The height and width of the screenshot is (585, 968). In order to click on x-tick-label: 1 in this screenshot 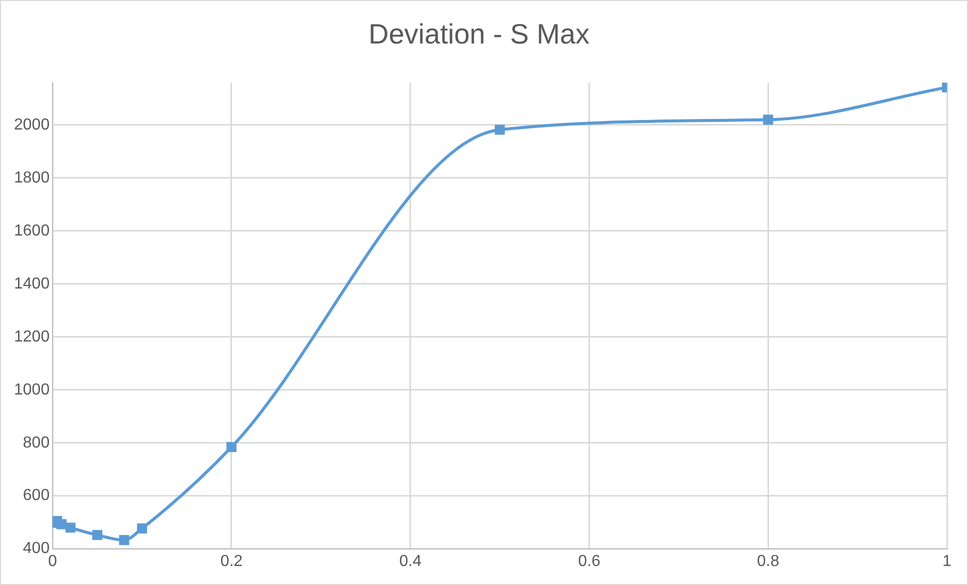, I will do `click(947, 561)`.